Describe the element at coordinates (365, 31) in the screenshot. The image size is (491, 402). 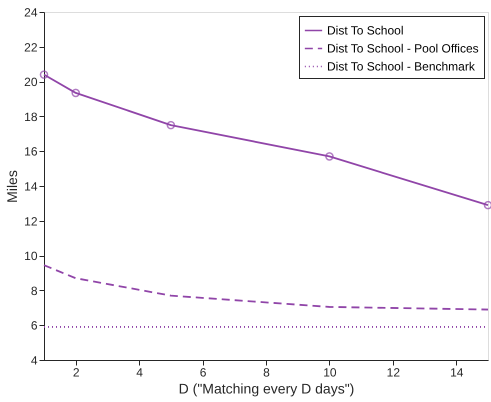
I see `legend-label: Dist To School` at that location.